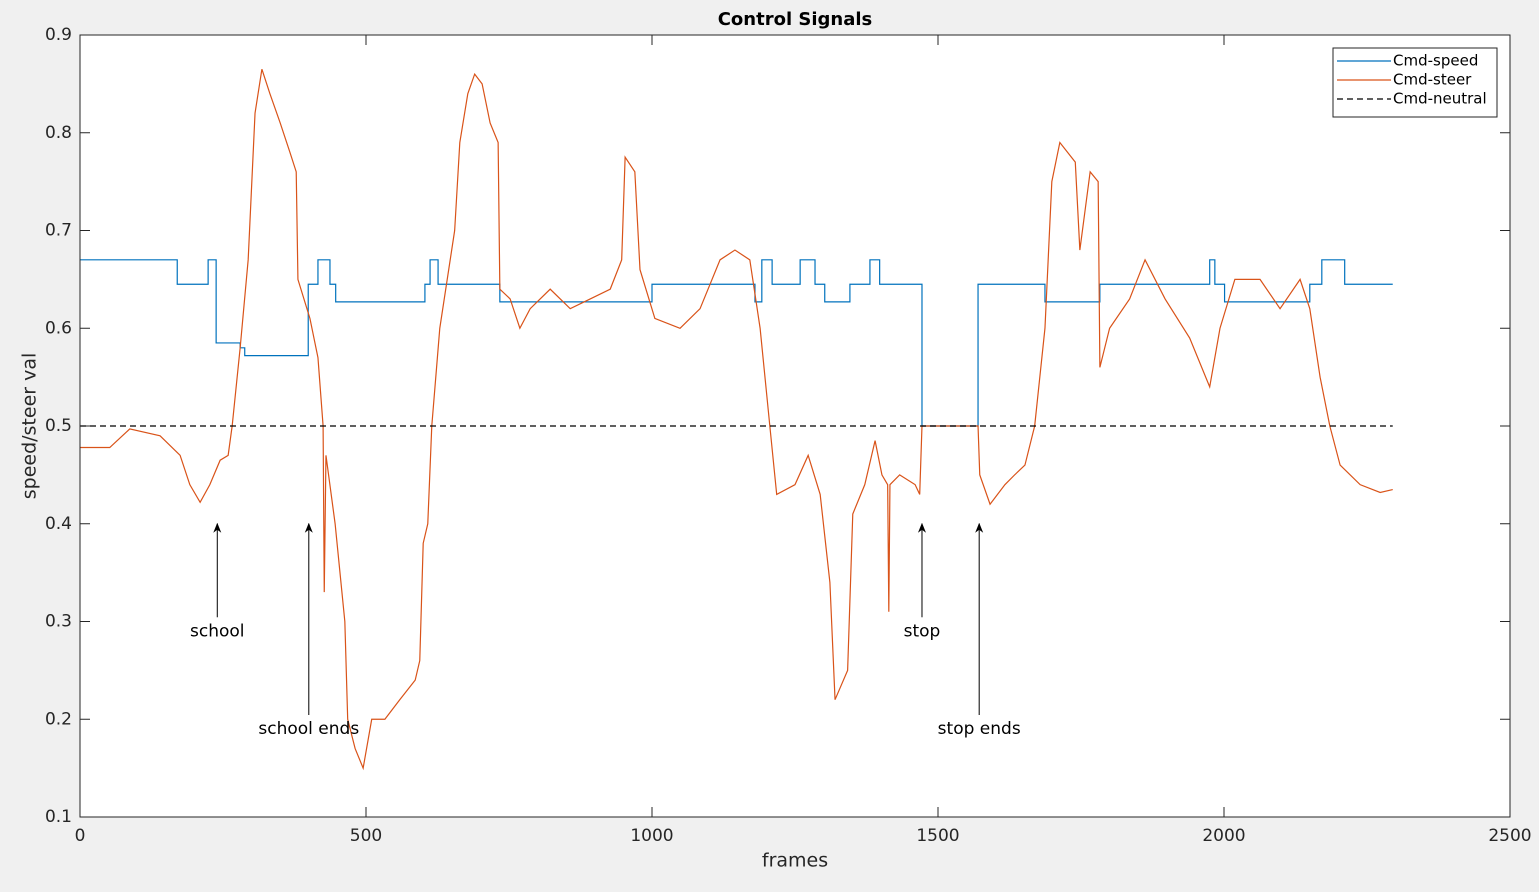  I want to click on legend-label: Cmd-neutral, so click(1440, 99).